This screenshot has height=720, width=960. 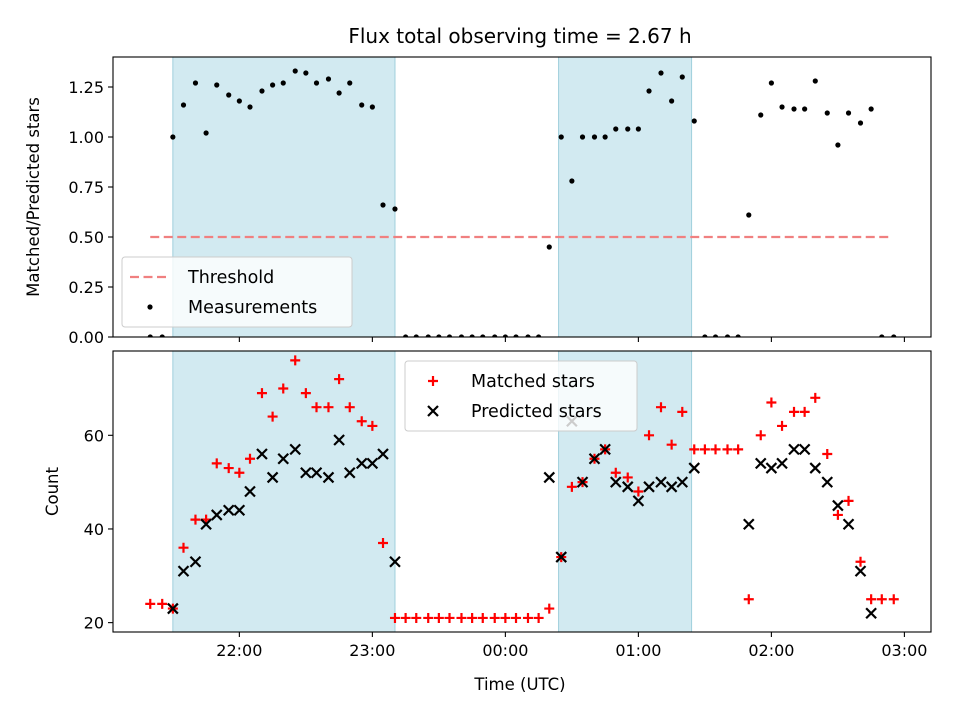 I want to click on legend-label: Predicted stars, so click(x=536, y=412).